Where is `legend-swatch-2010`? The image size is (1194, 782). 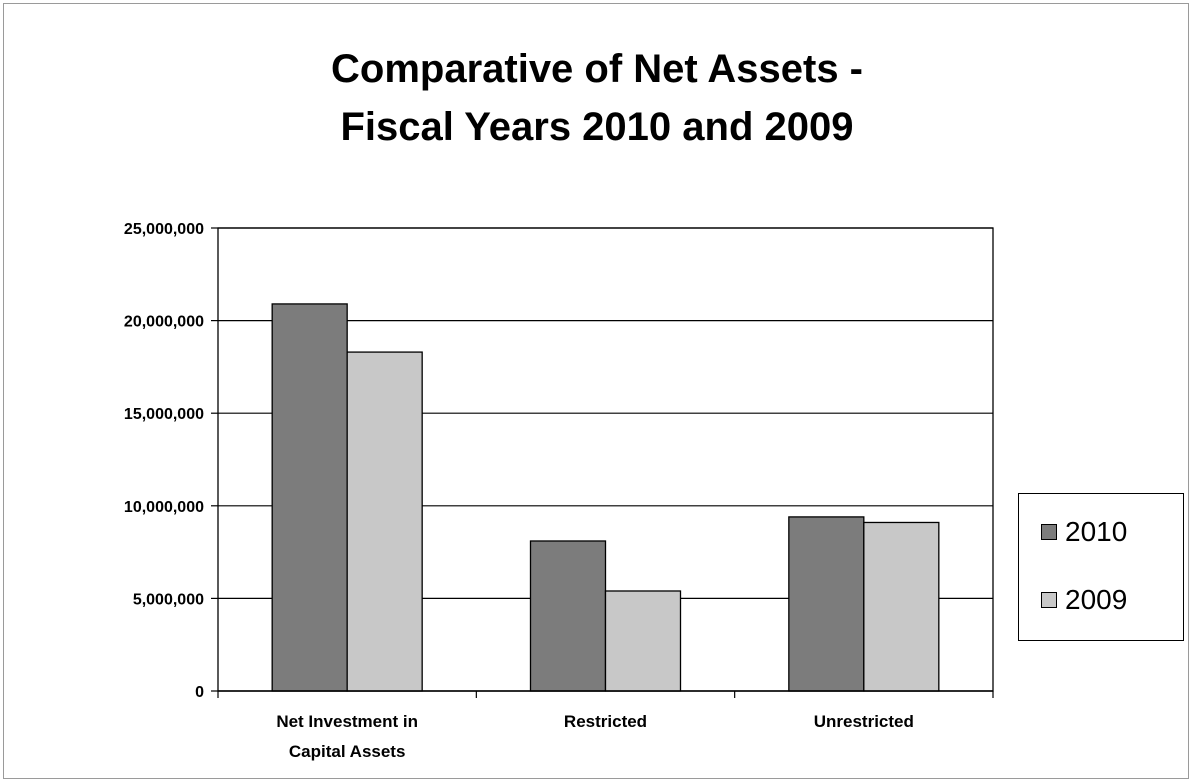 legend-swatch-2010 is located at coordinates (1049, 532).